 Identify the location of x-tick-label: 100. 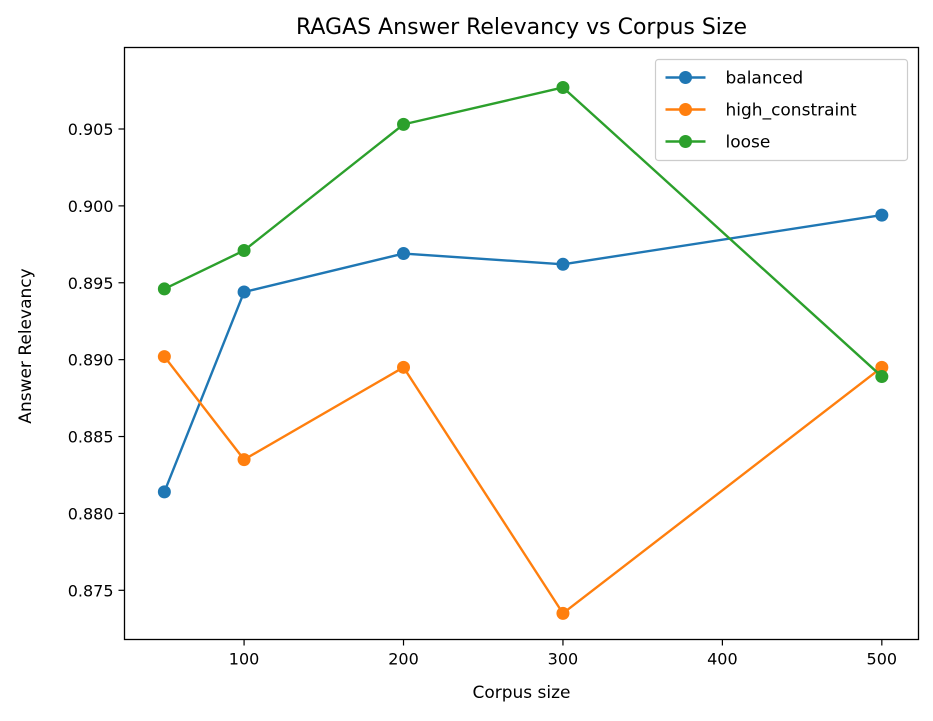
(244, 659).